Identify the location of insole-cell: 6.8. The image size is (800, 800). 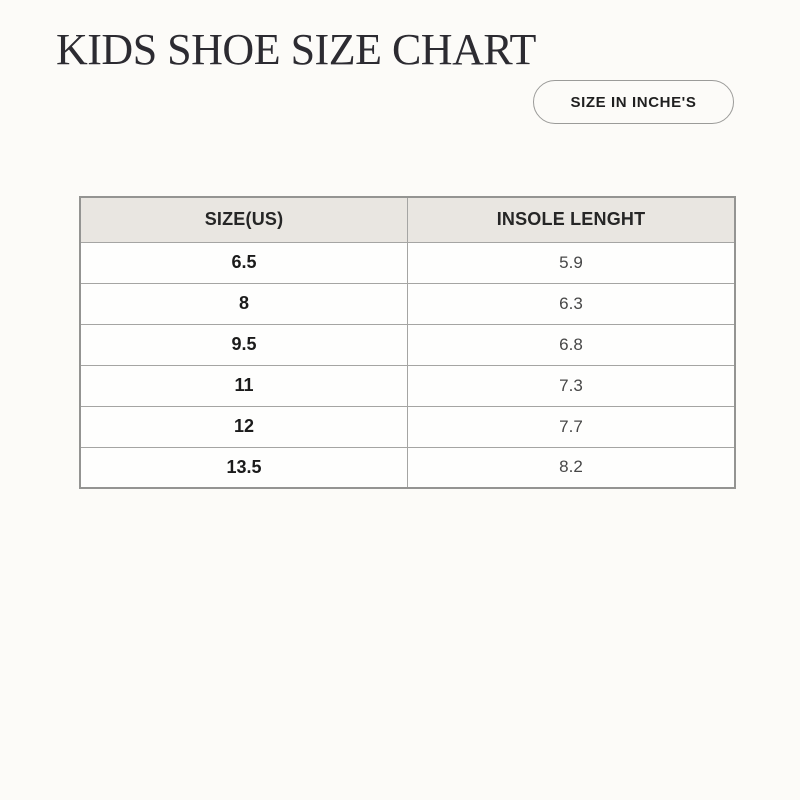
(571, 344).